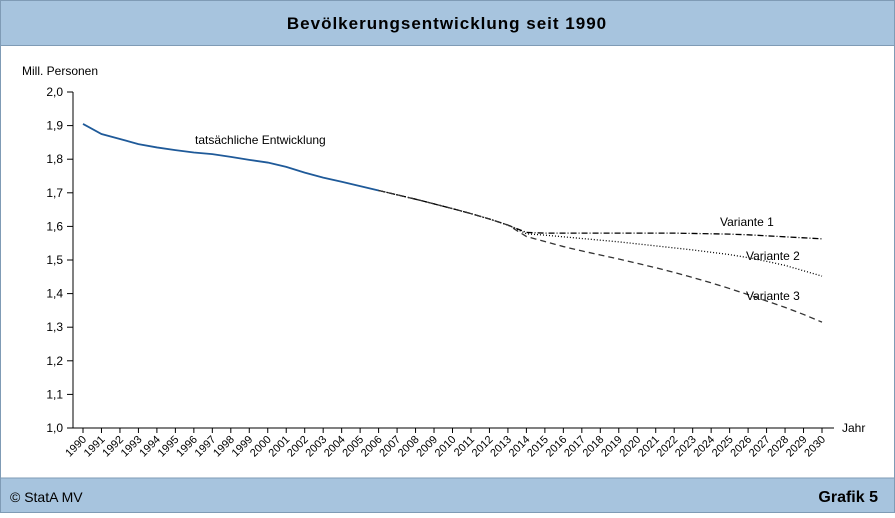  I want to click on graphic-label: Grafik 5, so click(848, 497).